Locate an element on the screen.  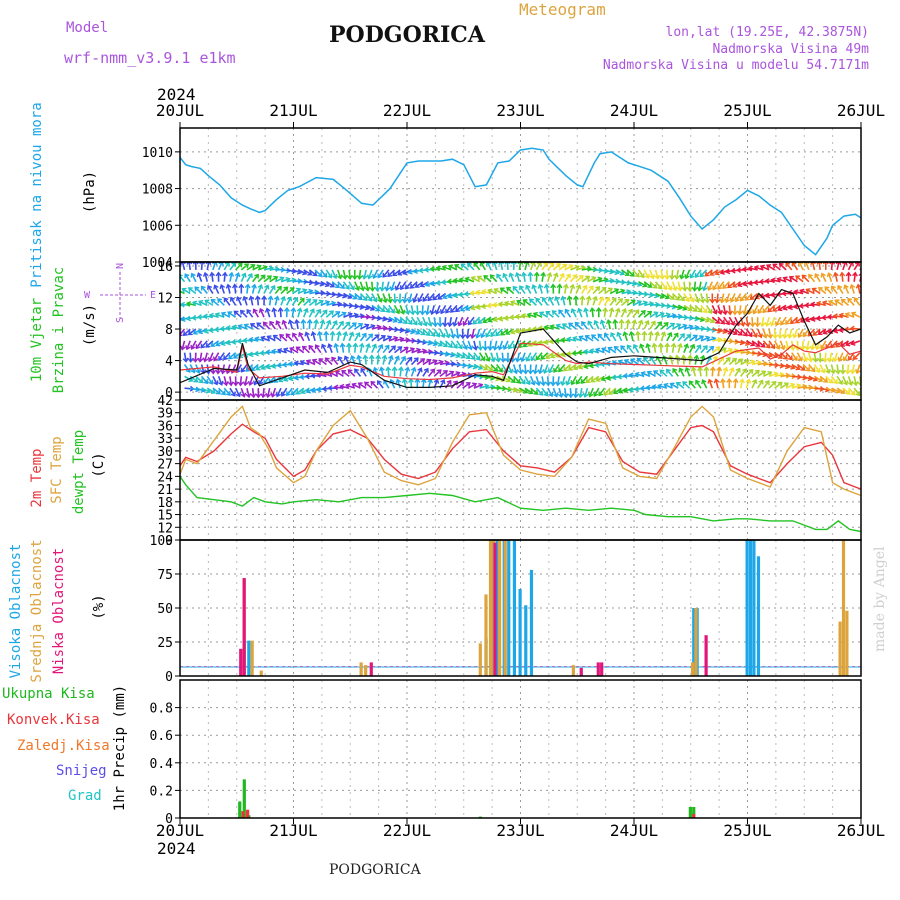
footer-station: PODGORICA is located at coordinates (375, 870).